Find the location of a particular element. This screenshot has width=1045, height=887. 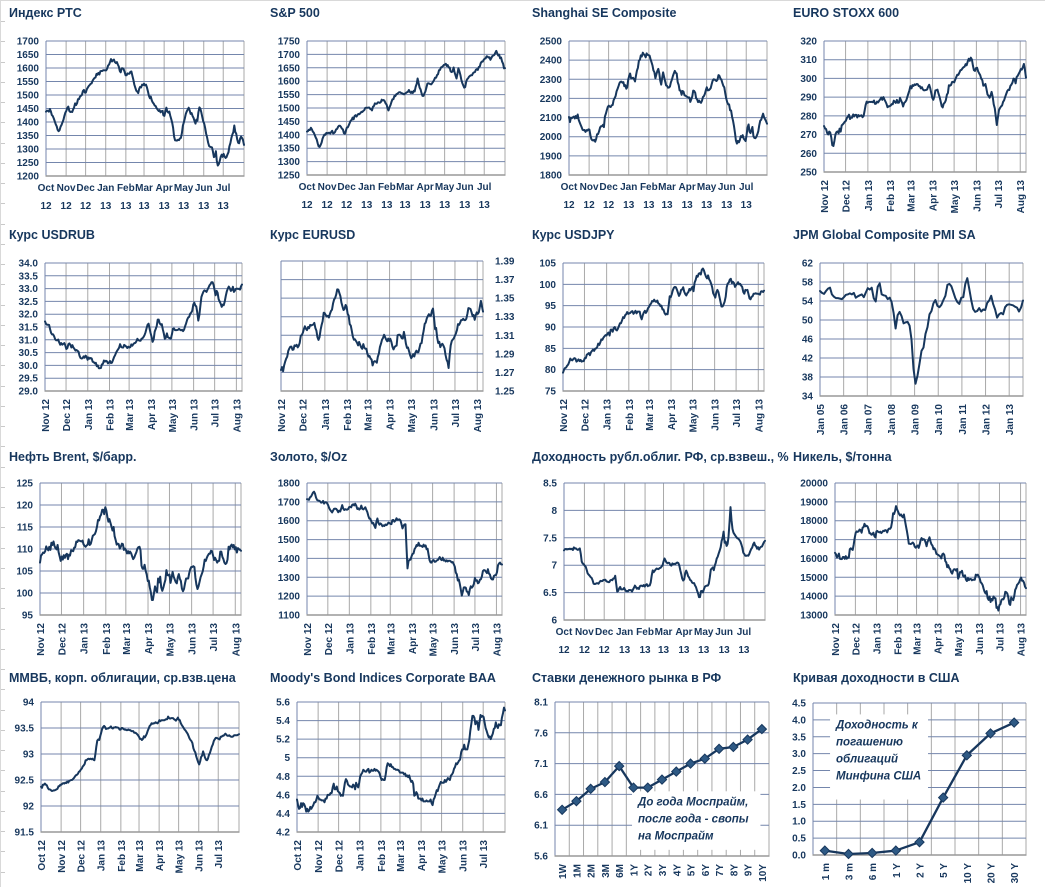

y-tick-label: 280 is located at coordinates (808, 116).